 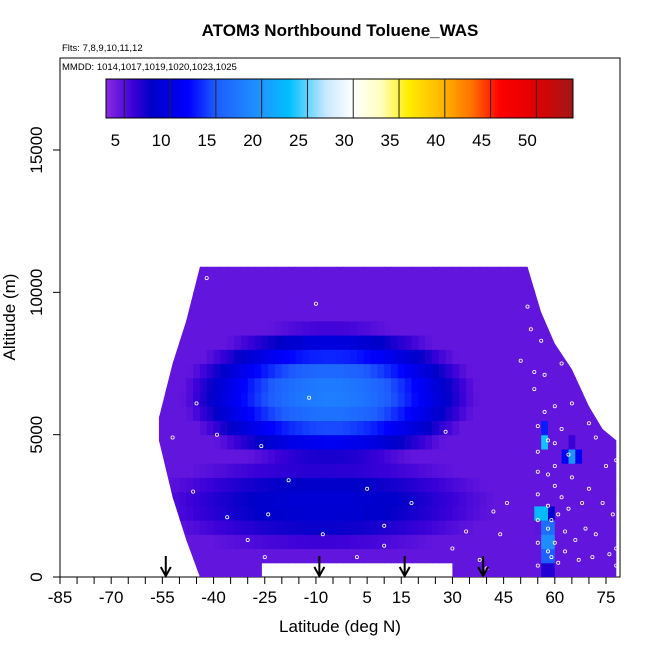 I want to click on x-tick-label: -70, so click(x=111, y=597).